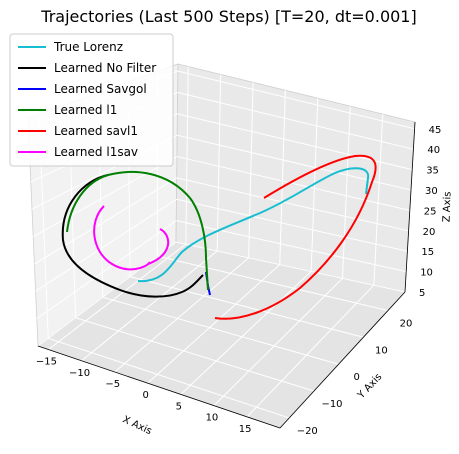 Image resolution: width=459 pixels, height=454 pixels. I want to click on legend-label: Learned l1sav, so click(96, 152).